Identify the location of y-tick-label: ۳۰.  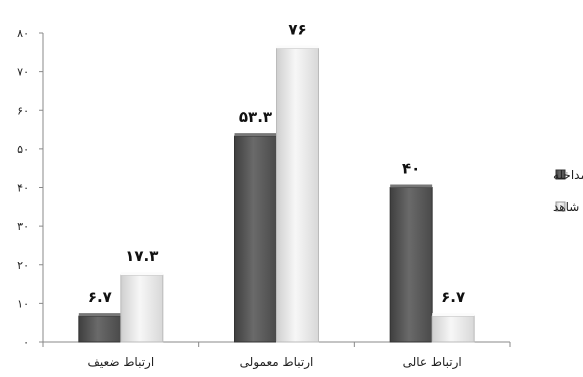
(23, 226).